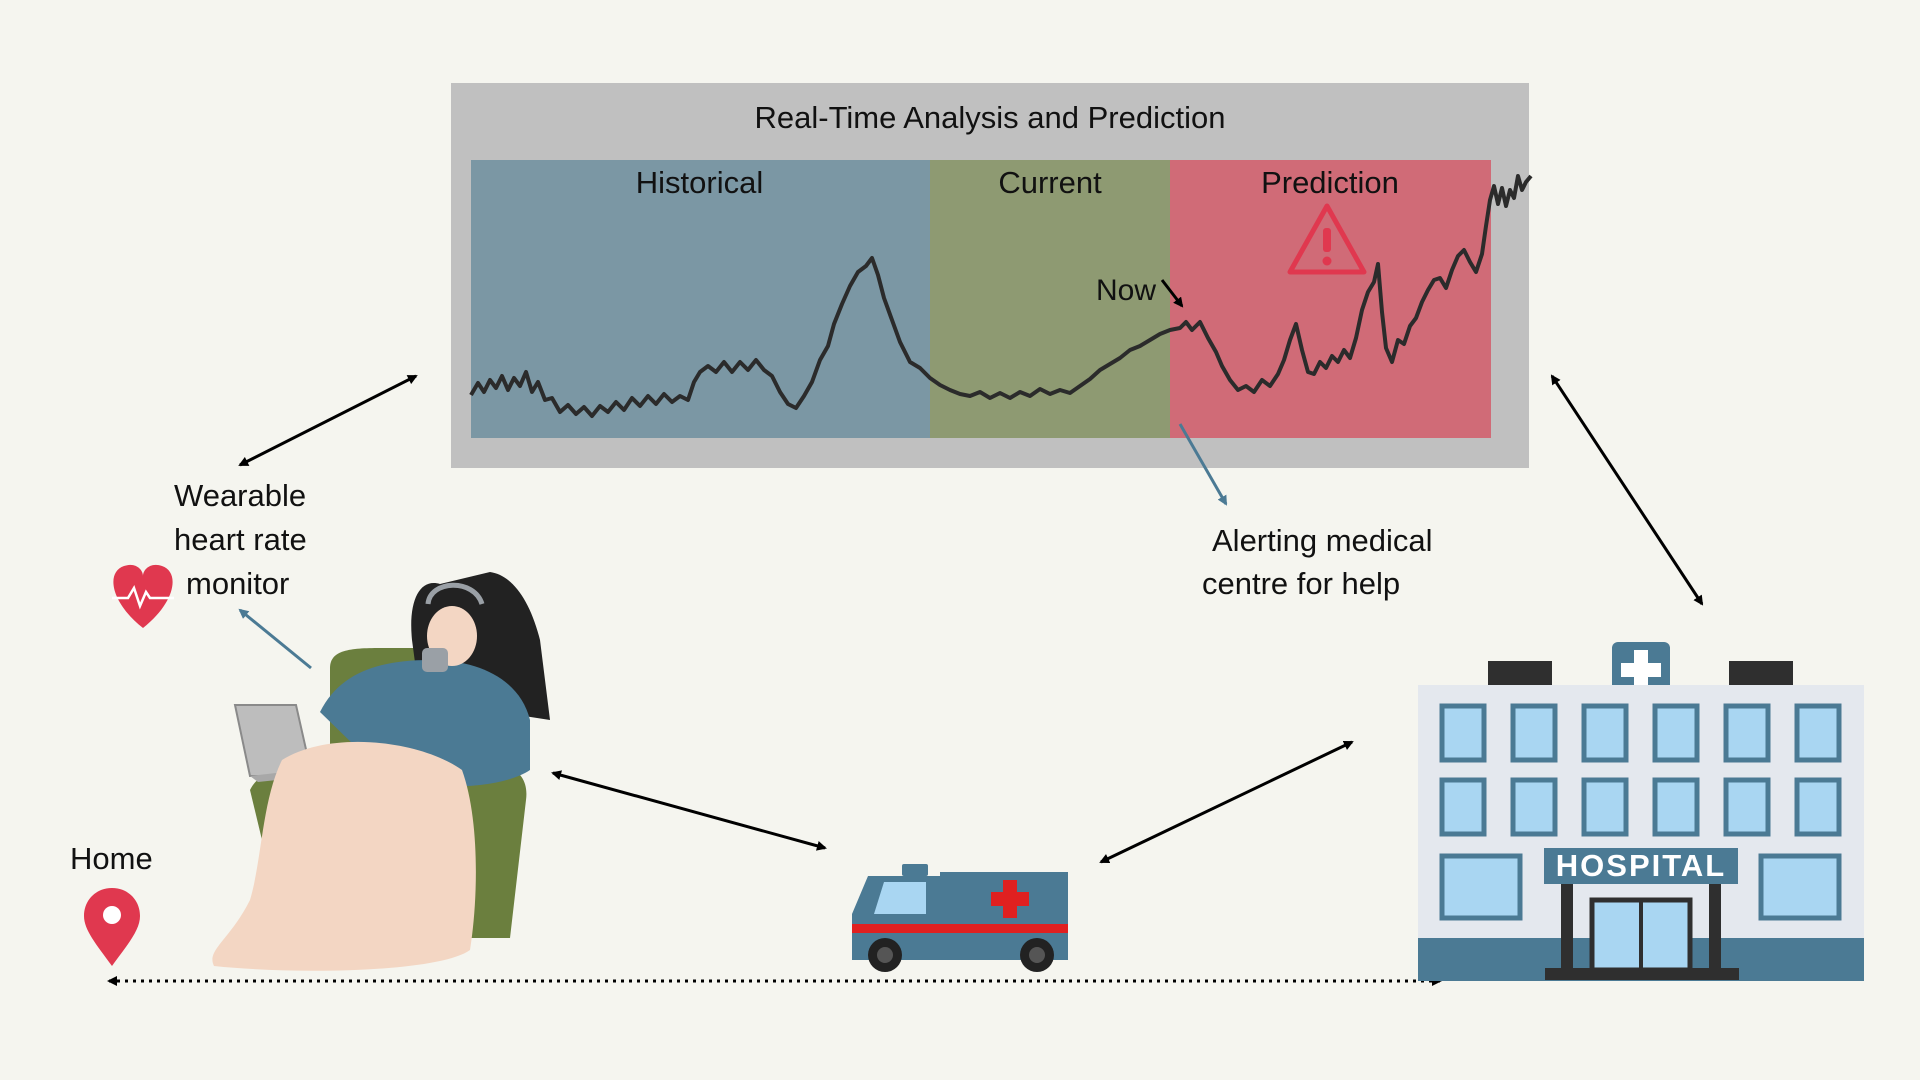 The image size is (1920, 1080). Describe the element at coordinates (435, 660) in the screenshot. I see `mug` at that location.